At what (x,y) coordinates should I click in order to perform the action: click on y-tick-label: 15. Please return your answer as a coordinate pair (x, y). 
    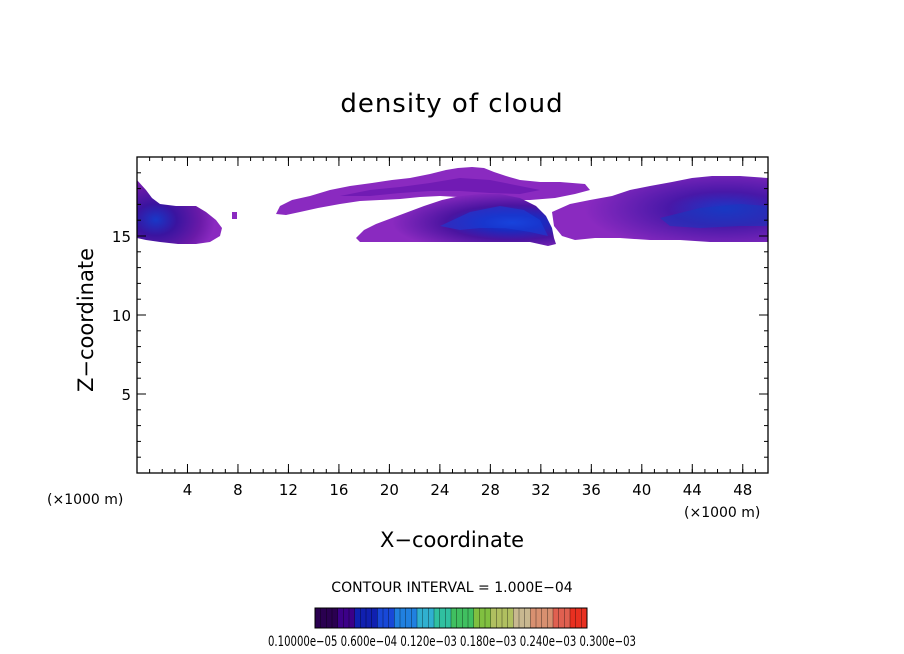
    Looking at the image, I should click on (121, 237).